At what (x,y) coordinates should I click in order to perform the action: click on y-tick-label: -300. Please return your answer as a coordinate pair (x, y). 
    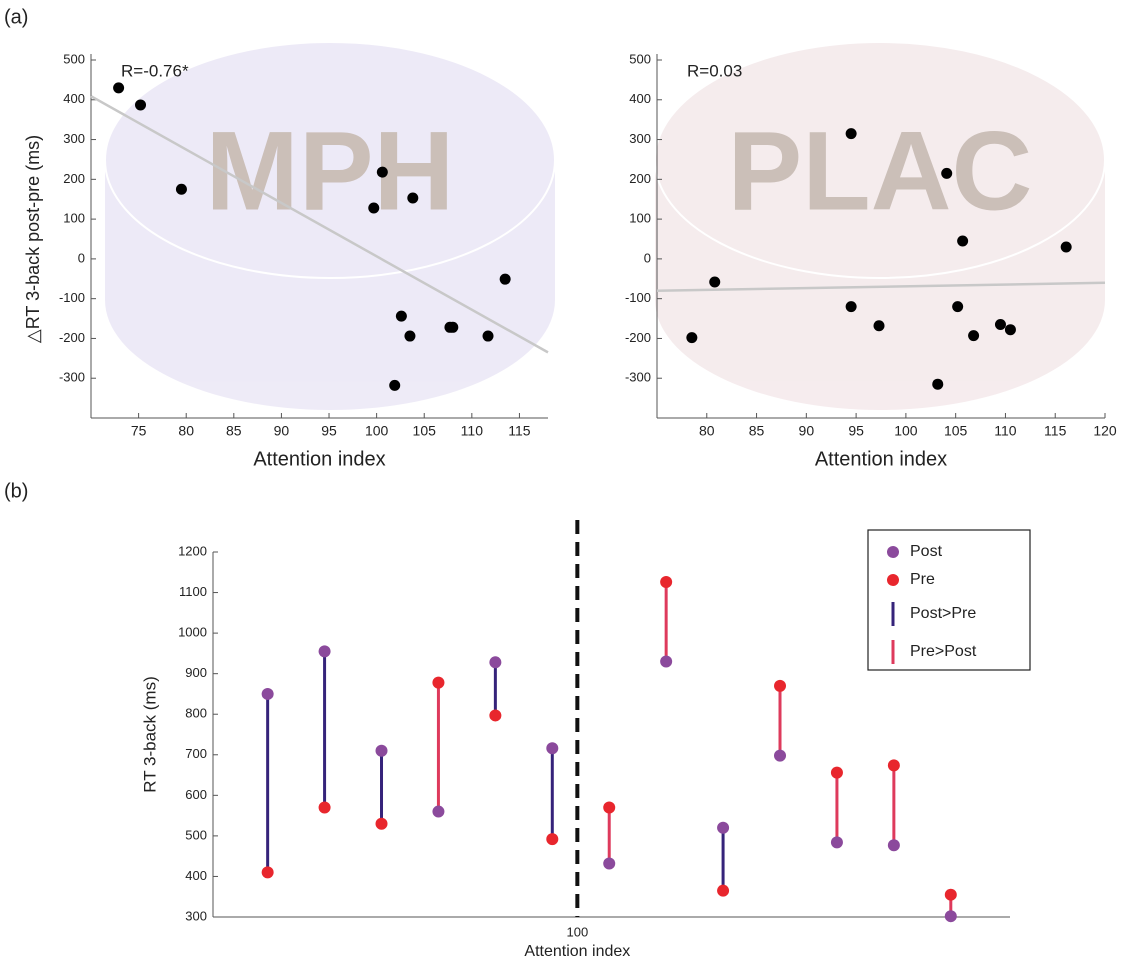
    Looking at the image, I should click on (72, 377).